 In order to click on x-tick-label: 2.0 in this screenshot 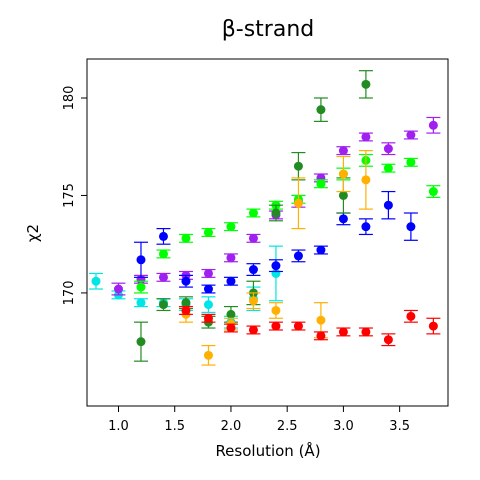, I will do `click(231, 426)`.